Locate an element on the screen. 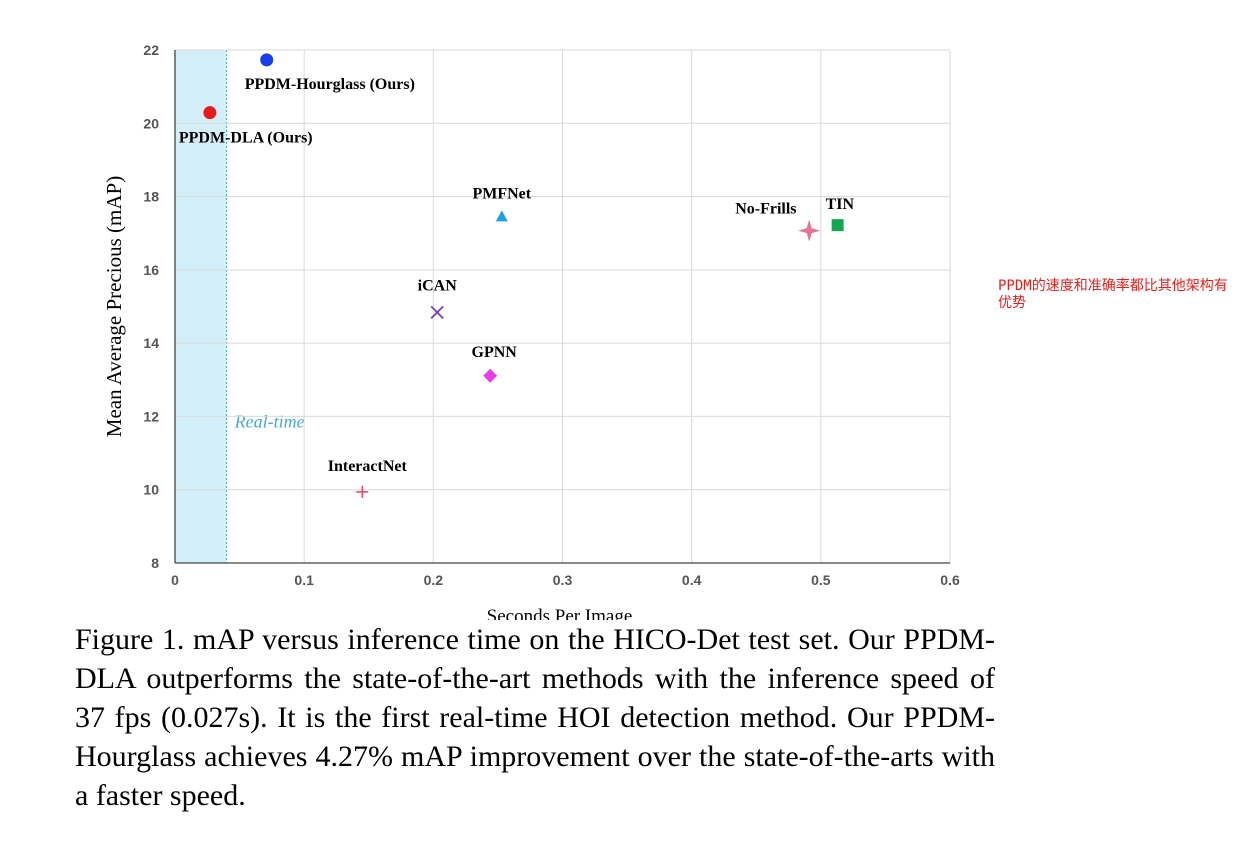  y-tick-label: 14 is located at coordinates (151, 343).